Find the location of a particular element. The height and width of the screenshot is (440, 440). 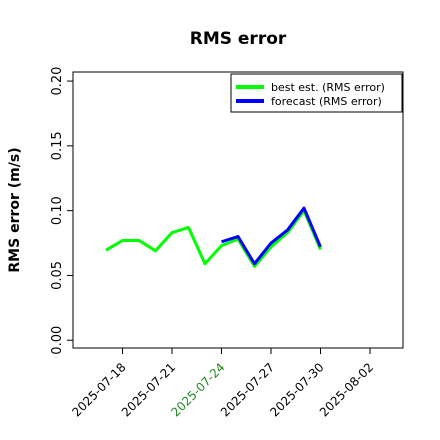

legend-label: best est. (RMS error) is located at coordinates (328, 87).